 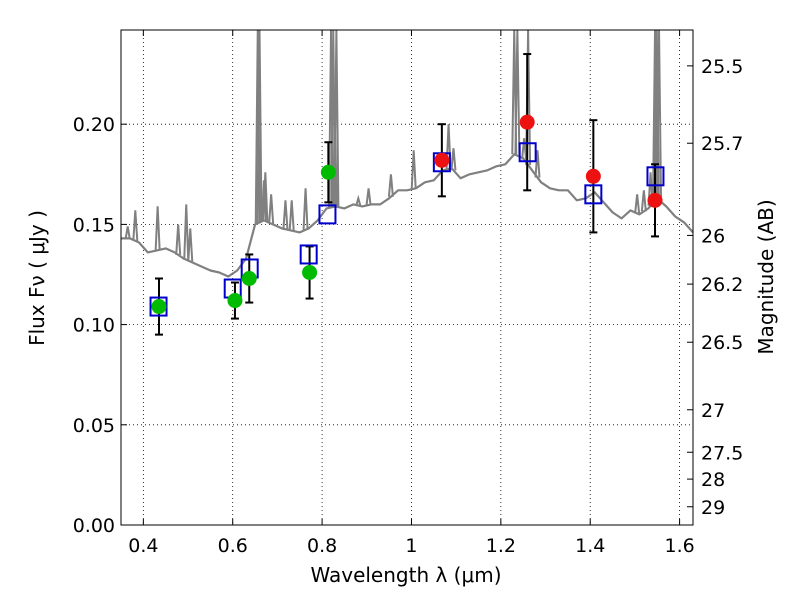 I want to click on y2-tick-label: 29, so click(x=713, y=508).